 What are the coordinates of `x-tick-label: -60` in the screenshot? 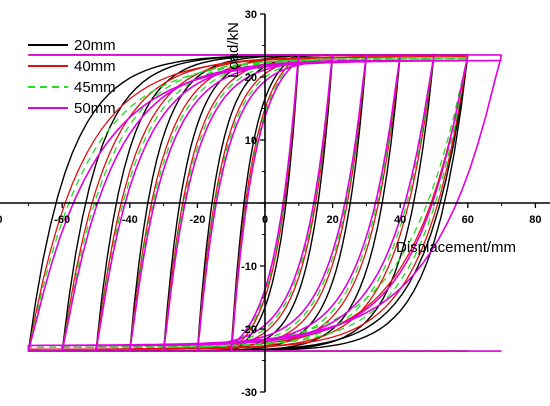 It's located at (62, 220).